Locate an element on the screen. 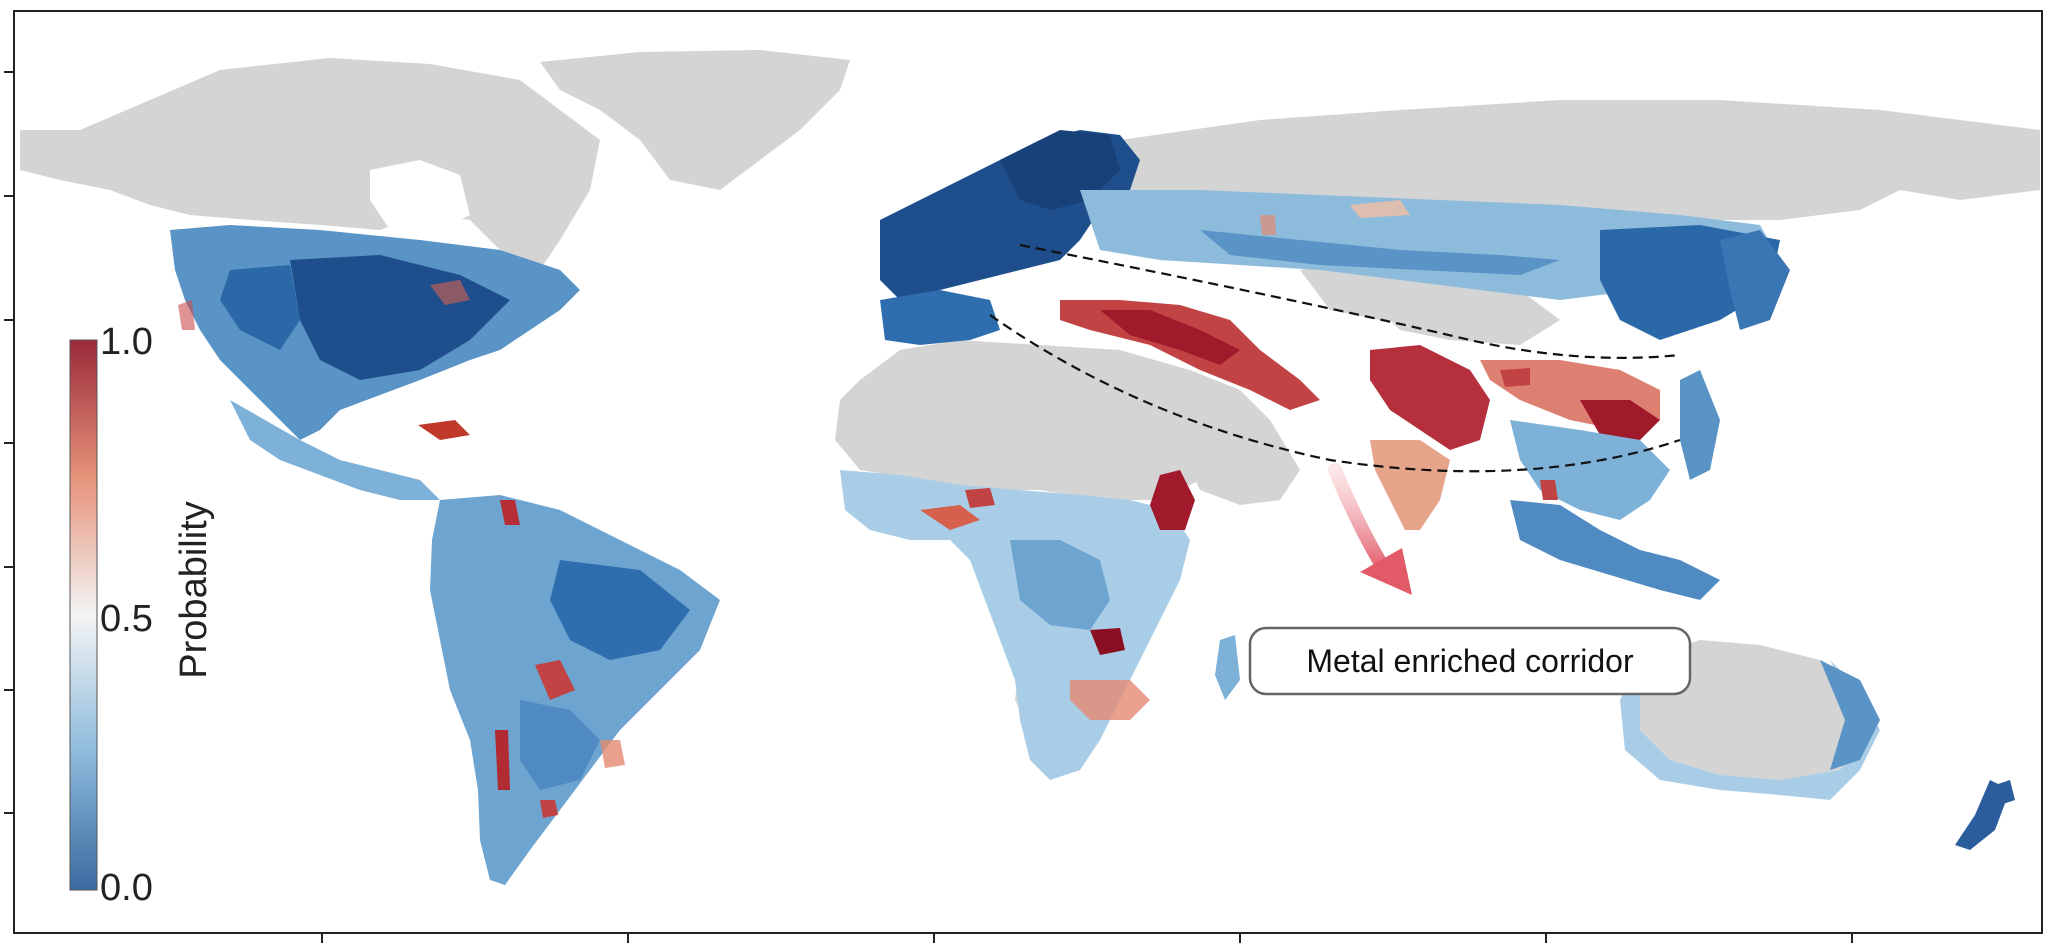  corridor-callout-label: Metal enriched corridor is located at coordinates (1470, 661).